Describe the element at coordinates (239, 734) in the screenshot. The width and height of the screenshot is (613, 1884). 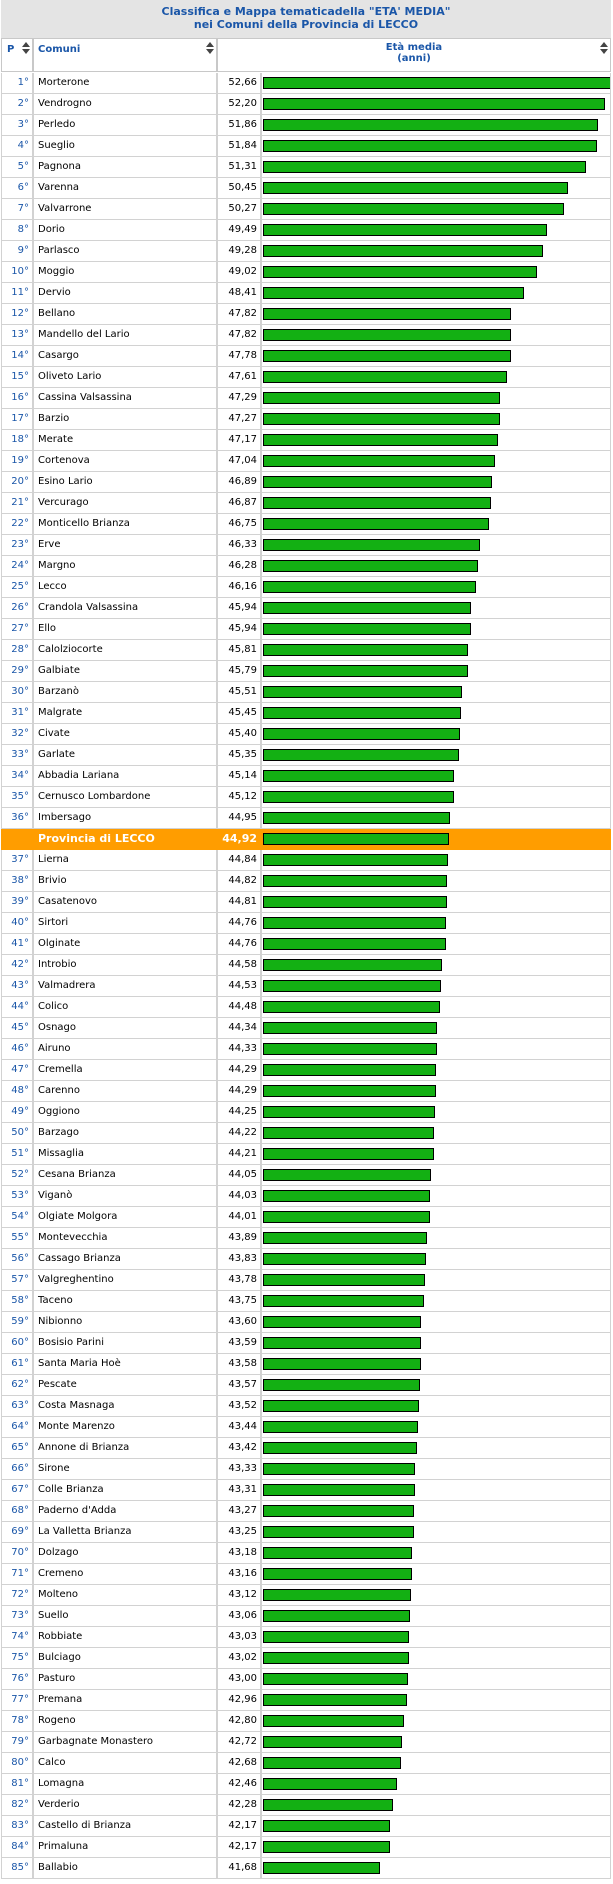
I see `age-value-label: 45,40` at that location.